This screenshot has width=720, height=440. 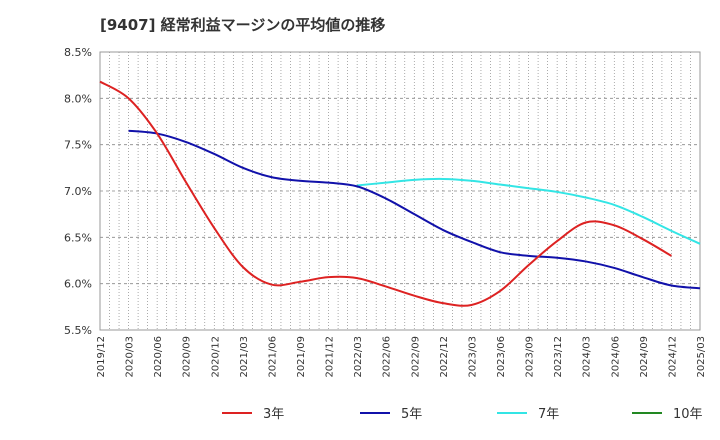 What do you see at coordinates (273, 414) in the screenshot?
I see `legend-label: 3年` at bounding box center [273, 414].